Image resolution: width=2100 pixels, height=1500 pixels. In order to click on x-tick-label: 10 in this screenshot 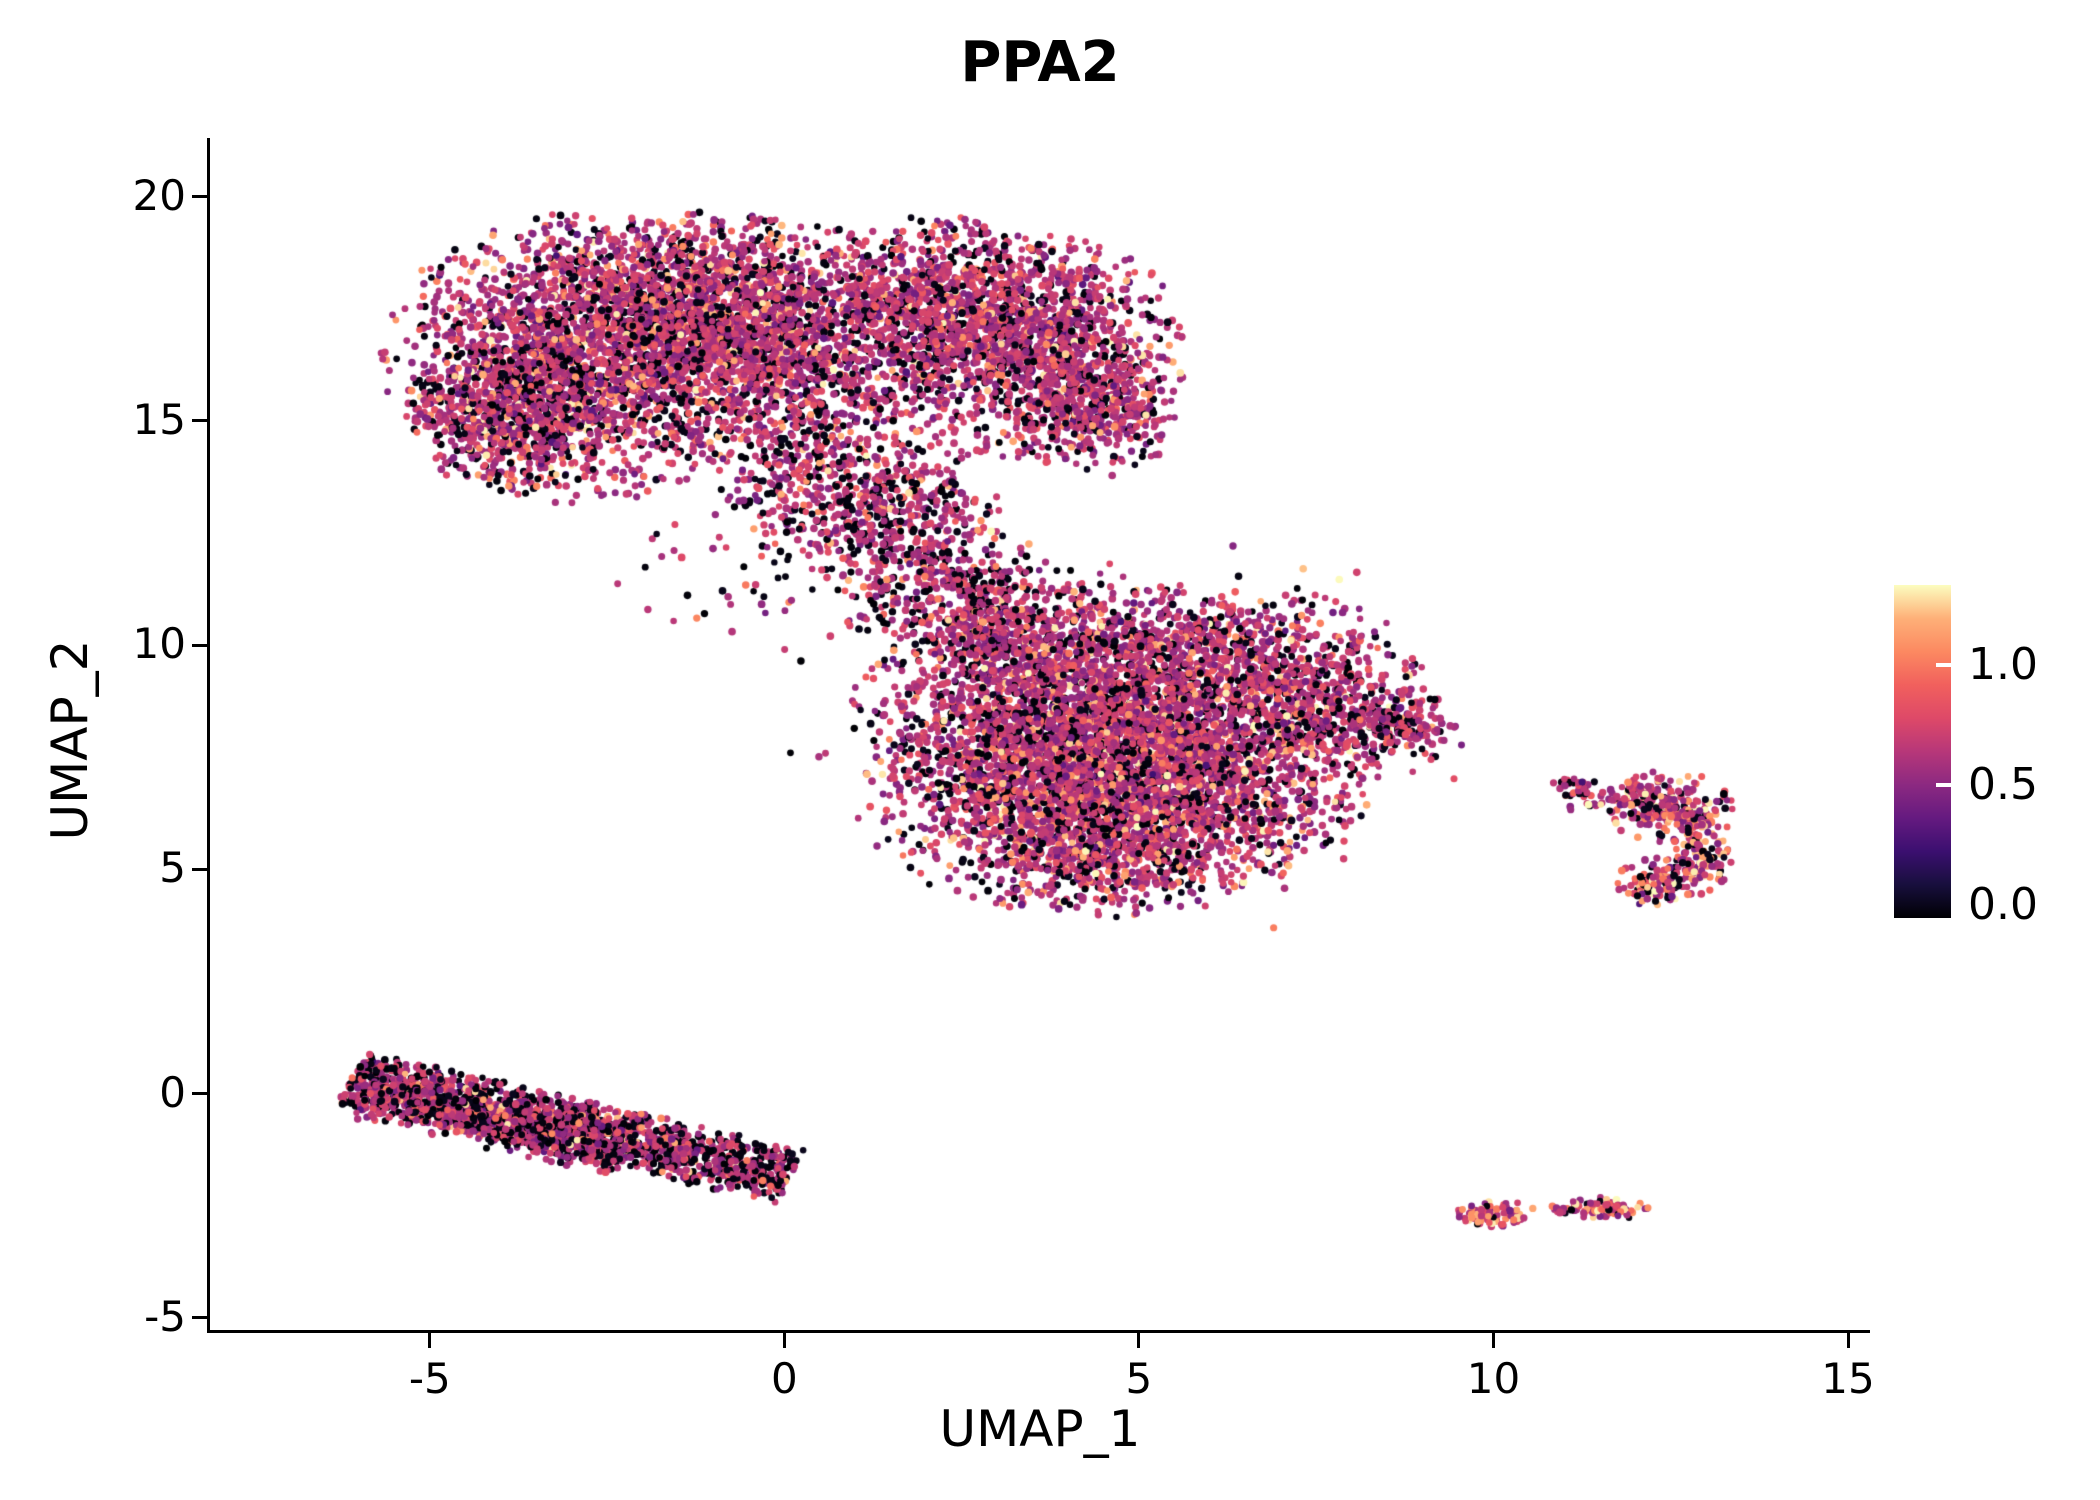, I will do `click(1493, 1378)`.